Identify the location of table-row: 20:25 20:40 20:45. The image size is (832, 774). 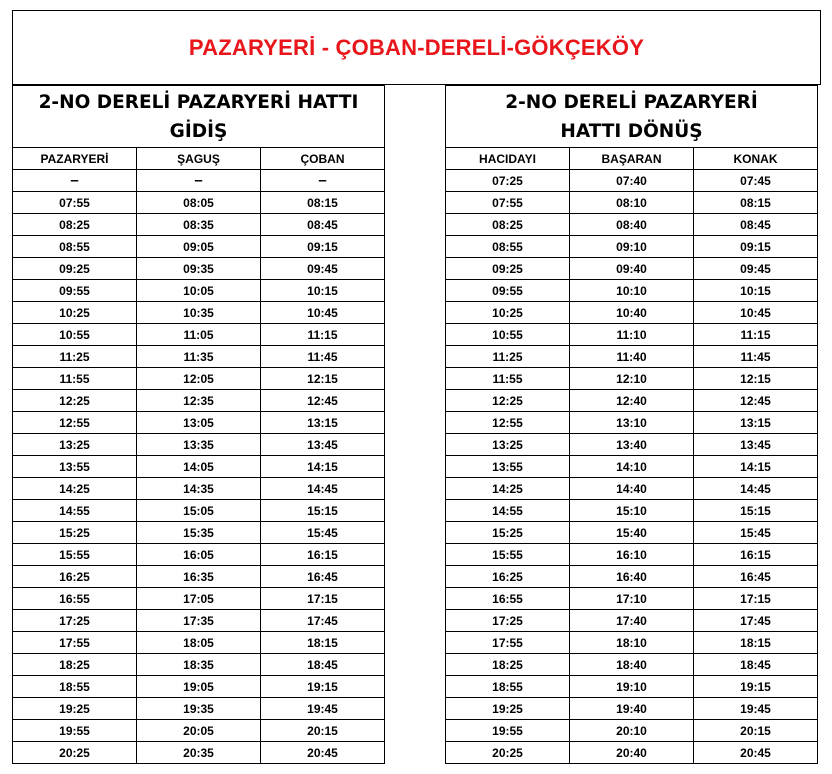
(631, 752).